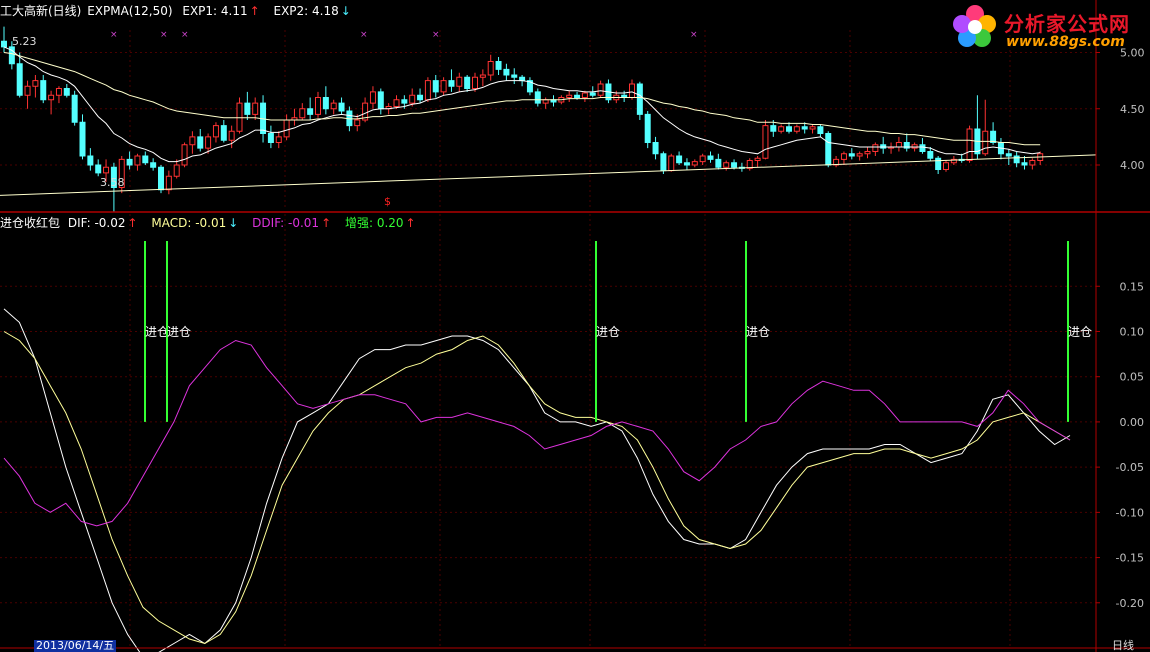 The image size is (1150, 652). Describe the element at coordinates (286, 223) in the screenshot. I see `ddif-value: DDIF: -0.01` at that location.